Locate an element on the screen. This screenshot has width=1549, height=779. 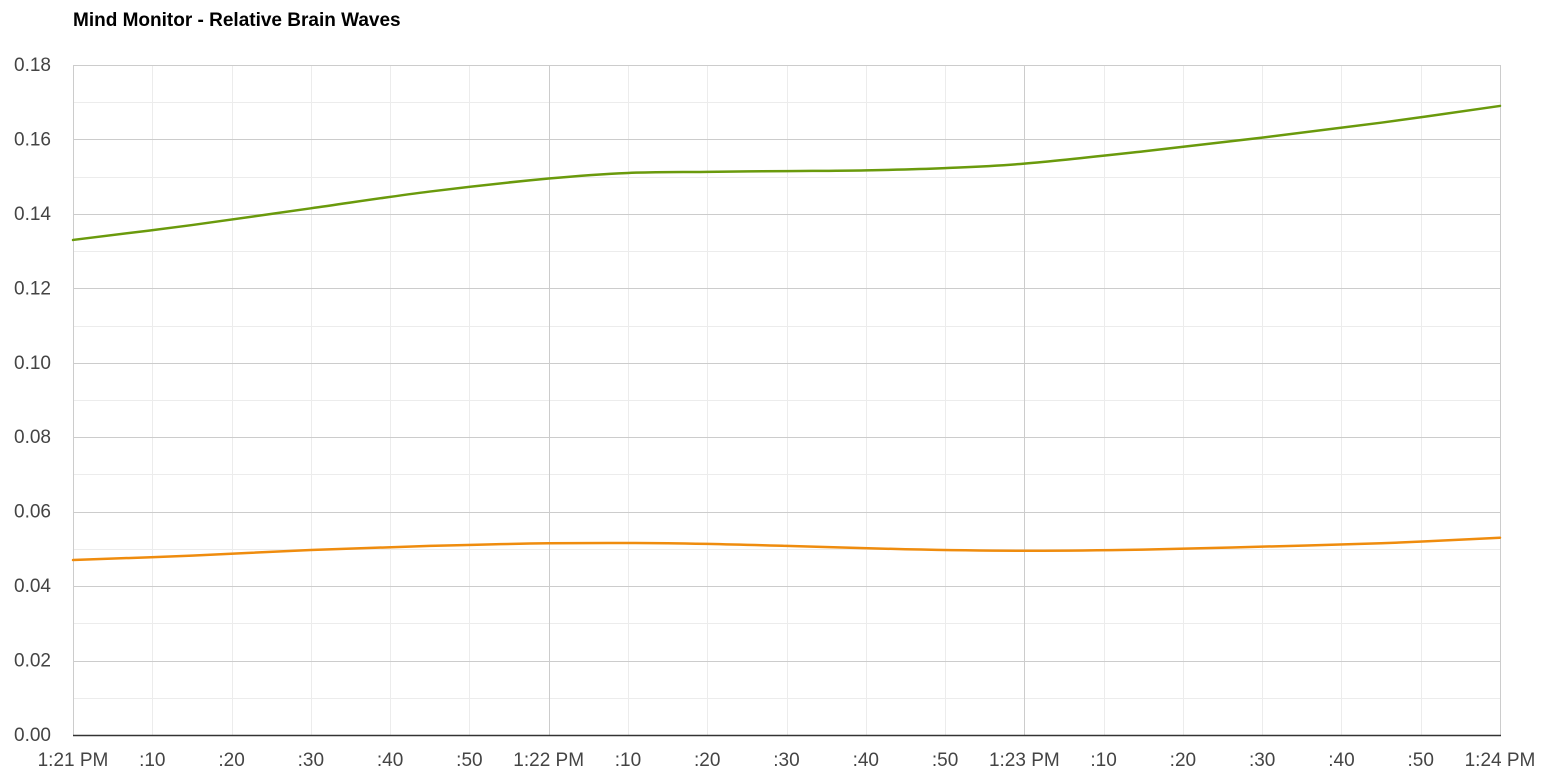
x-tick-label: 1:24 PM is located at coordinates (1500, 760).